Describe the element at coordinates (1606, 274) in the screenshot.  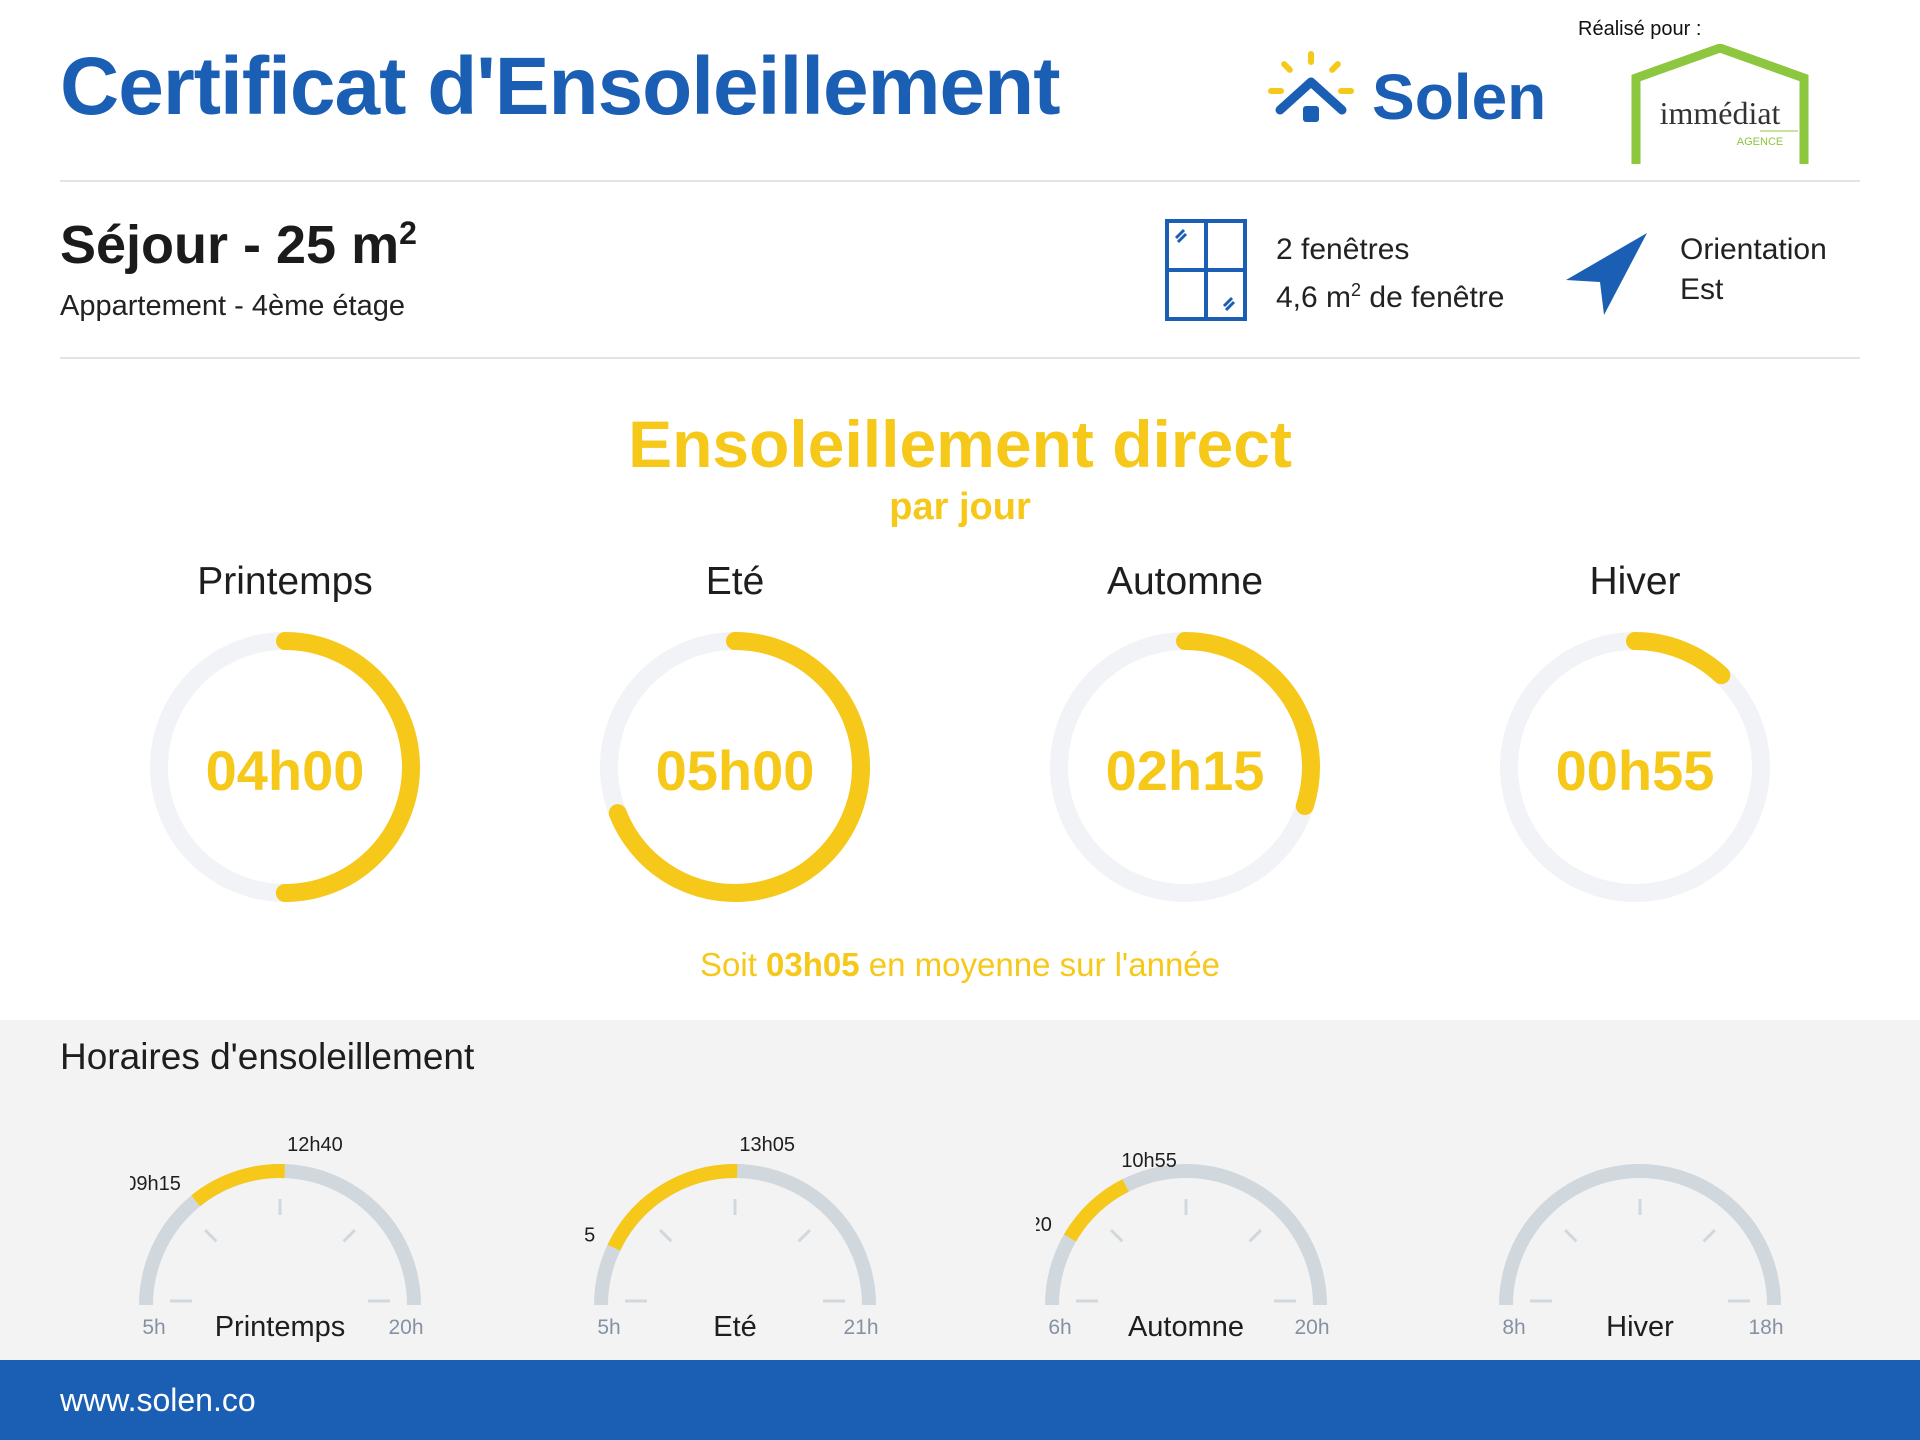
I see `orientation-arrow-icon` at that location.